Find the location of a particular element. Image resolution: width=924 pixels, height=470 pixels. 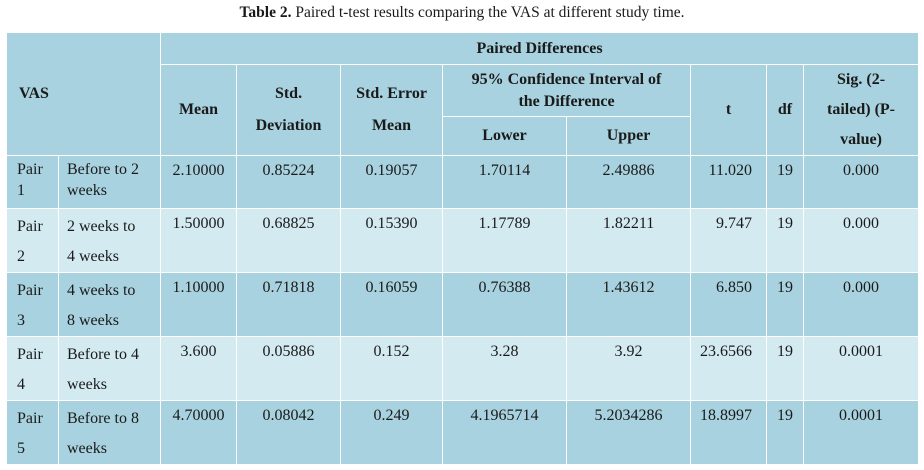

lower-cell: 0.76388 is located at coordinates (505, 304).